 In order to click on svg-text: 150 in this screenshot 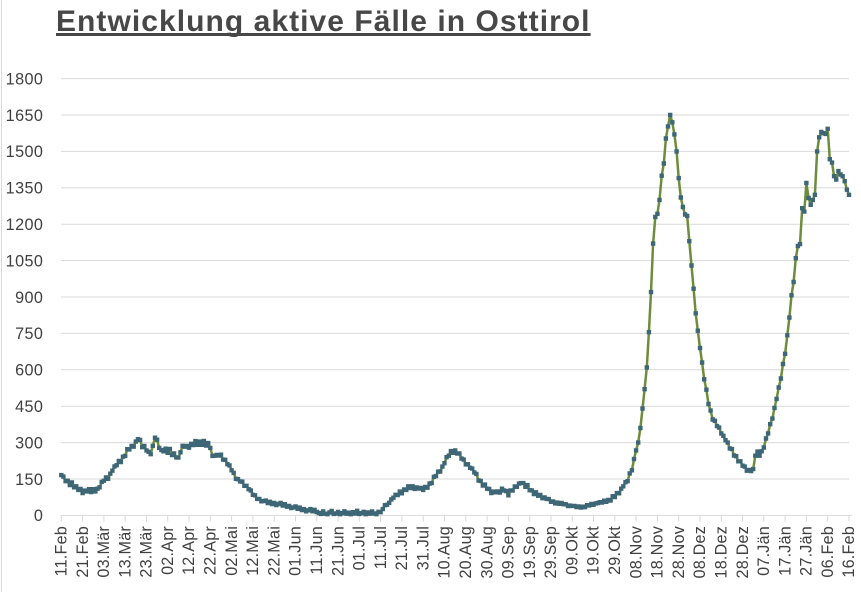, I will do `click(29, 480)`.